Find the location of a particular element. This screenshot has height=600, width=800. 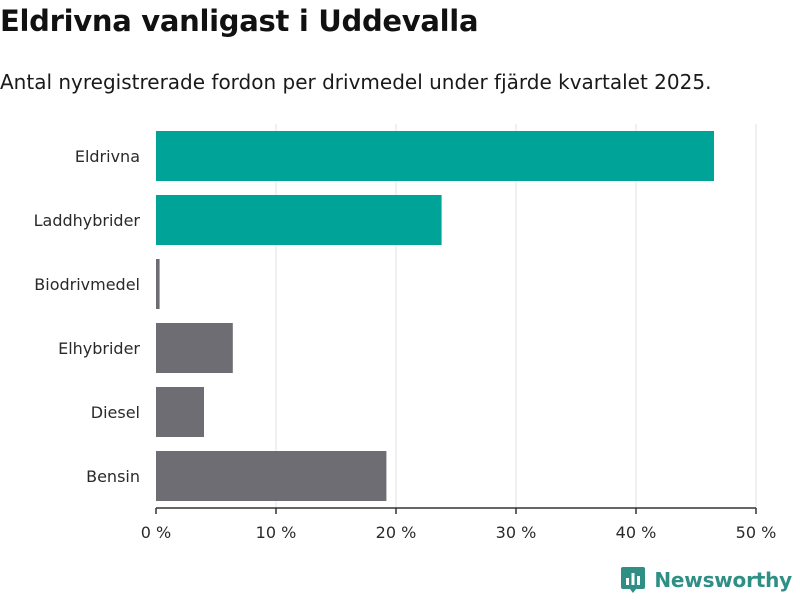

bar-eldrivna is located at coordinates (435, 156).